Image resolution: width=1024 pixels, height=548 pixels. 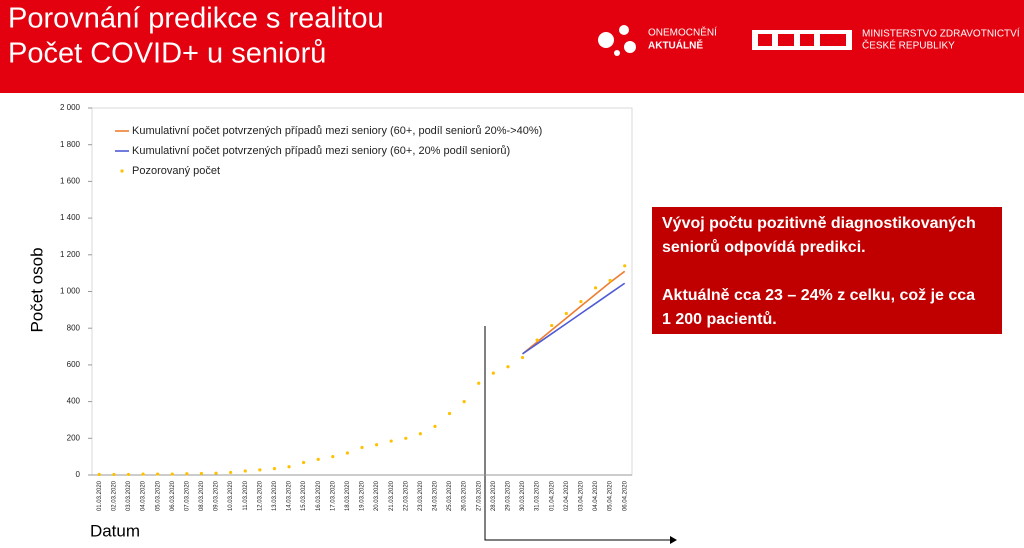 What do you see at coordinates (406, 495) in the screenshot?
I see `x-tick-label: 22.03.2020` at bounding box center [406, 495].